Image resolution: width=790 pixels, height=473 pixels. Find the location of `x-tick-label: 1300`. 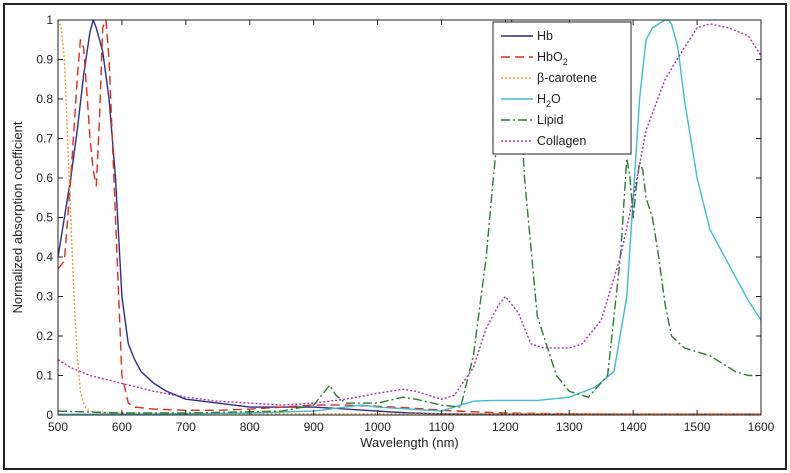

x-tick-label: 1300 is located at coordinates (569, 427).